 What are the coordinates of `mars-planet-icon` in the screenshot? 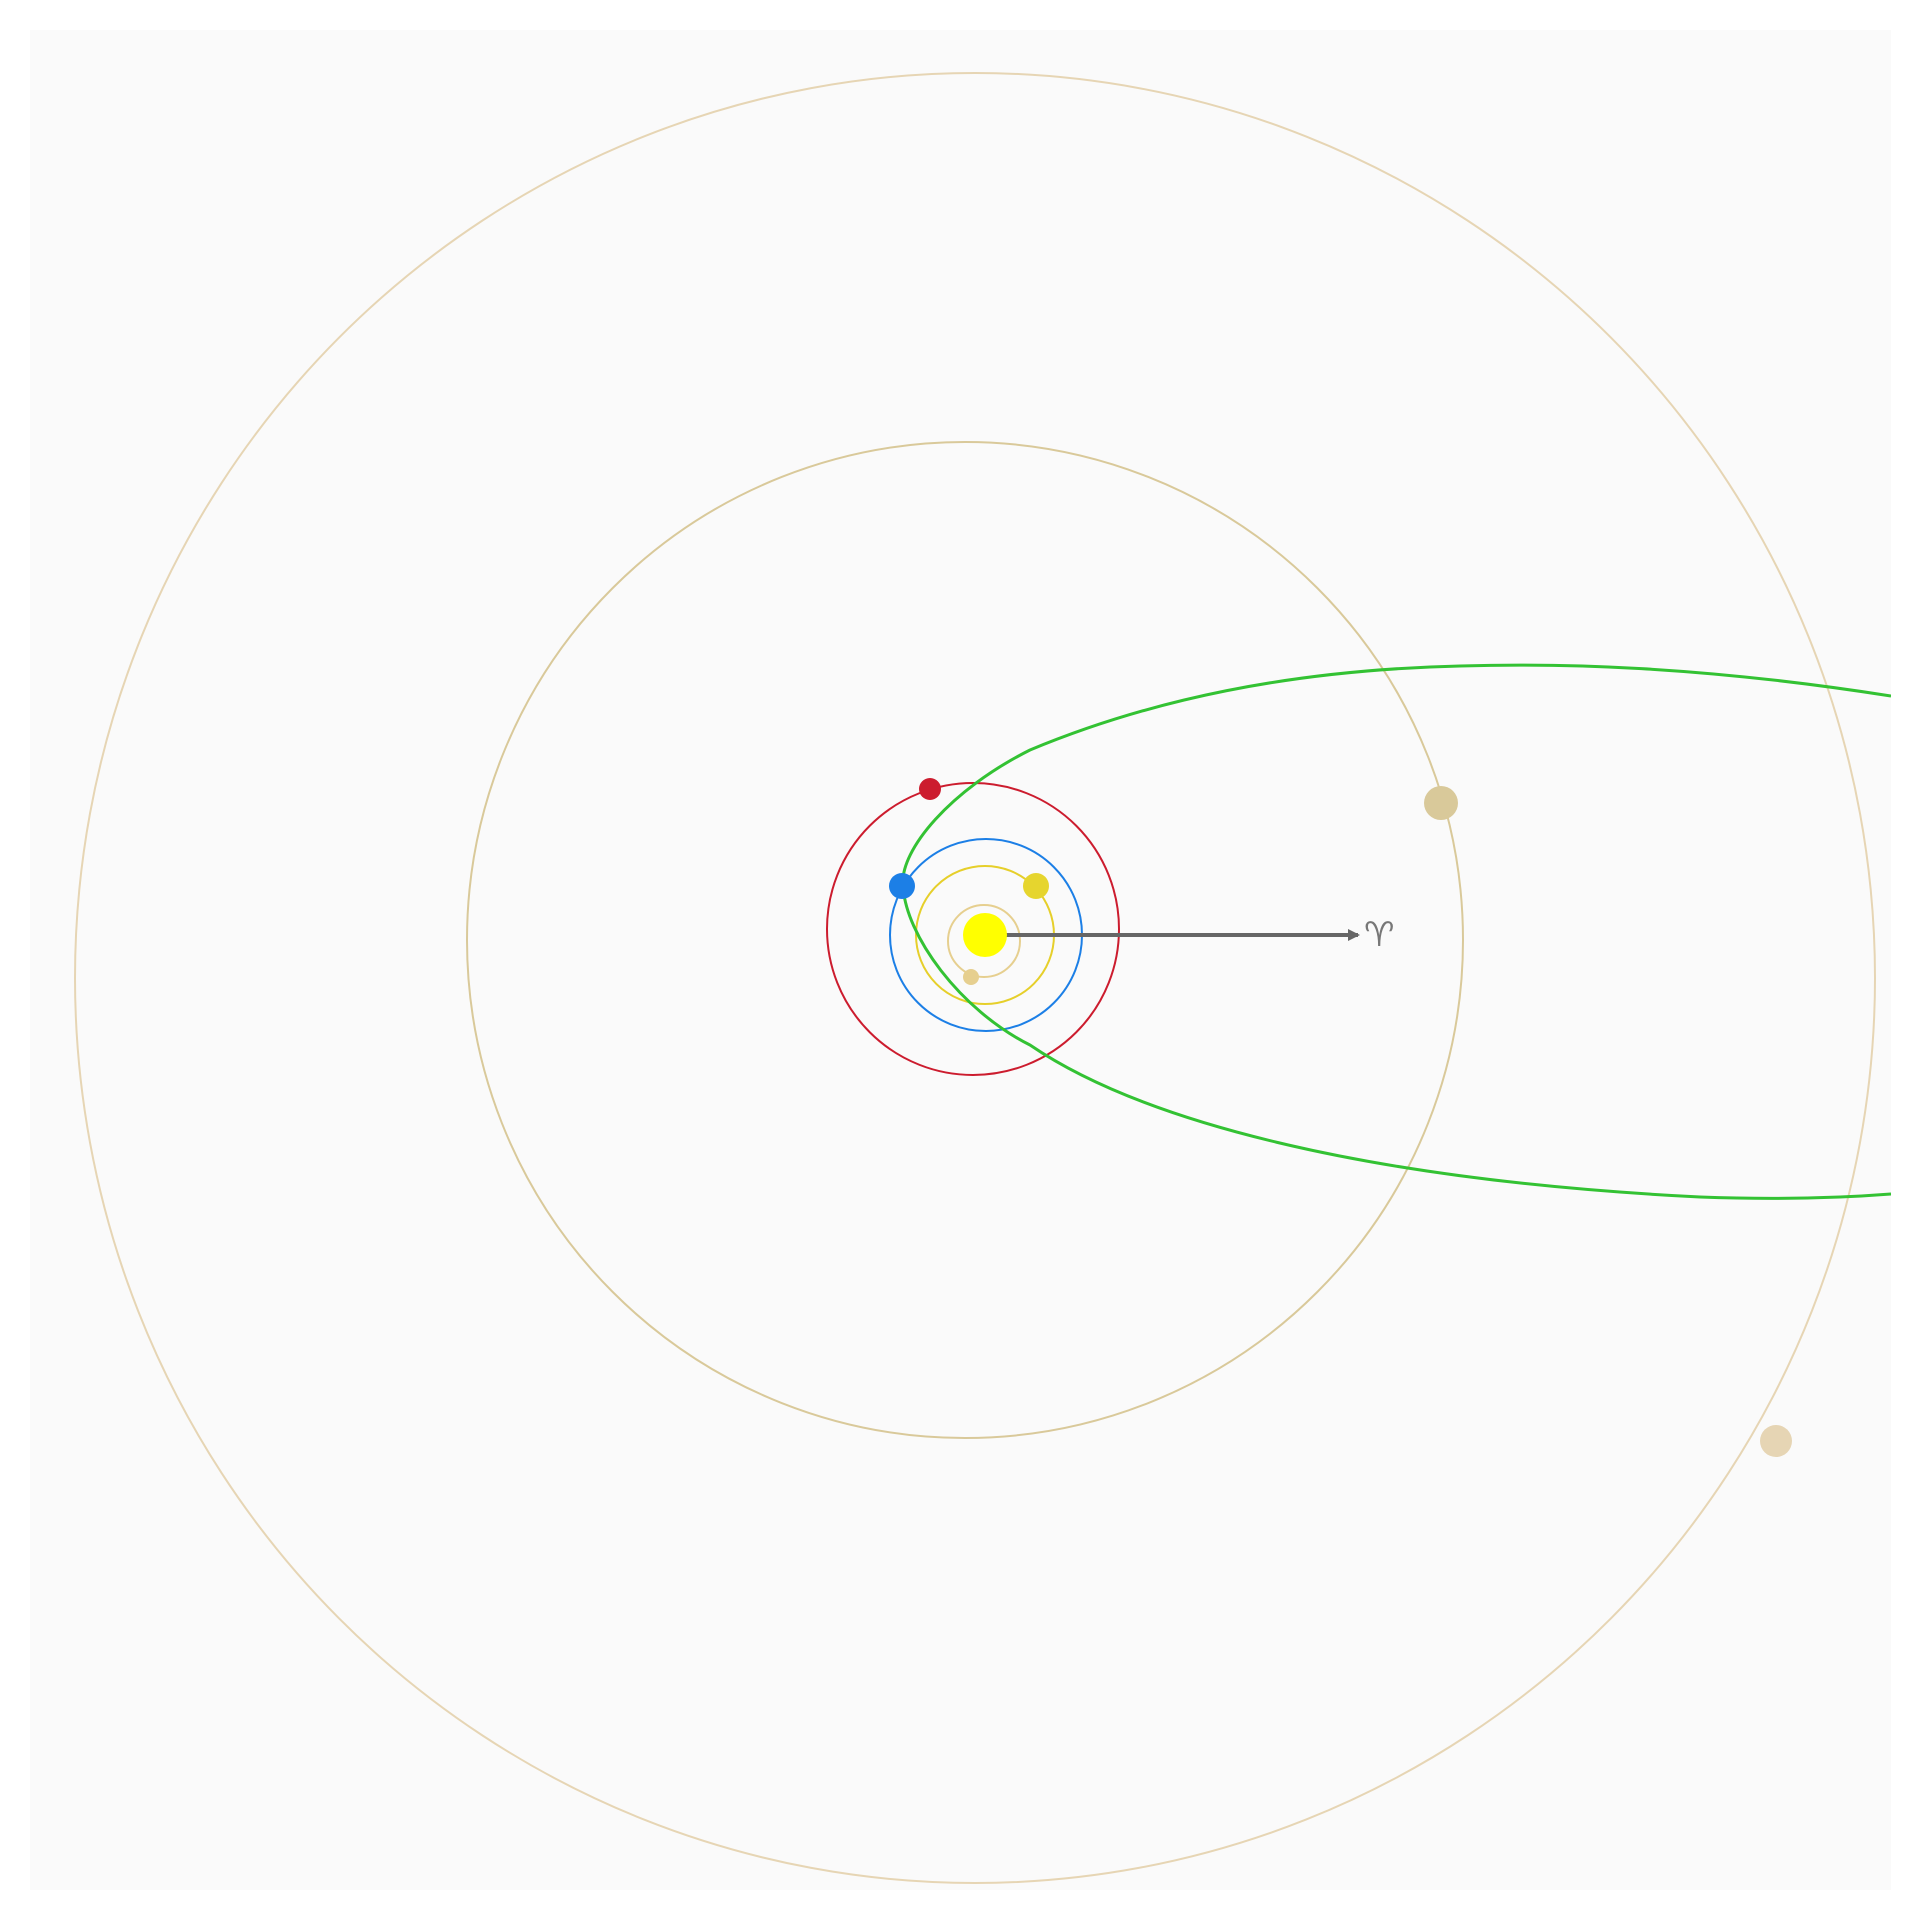 It's located at (930, 789).